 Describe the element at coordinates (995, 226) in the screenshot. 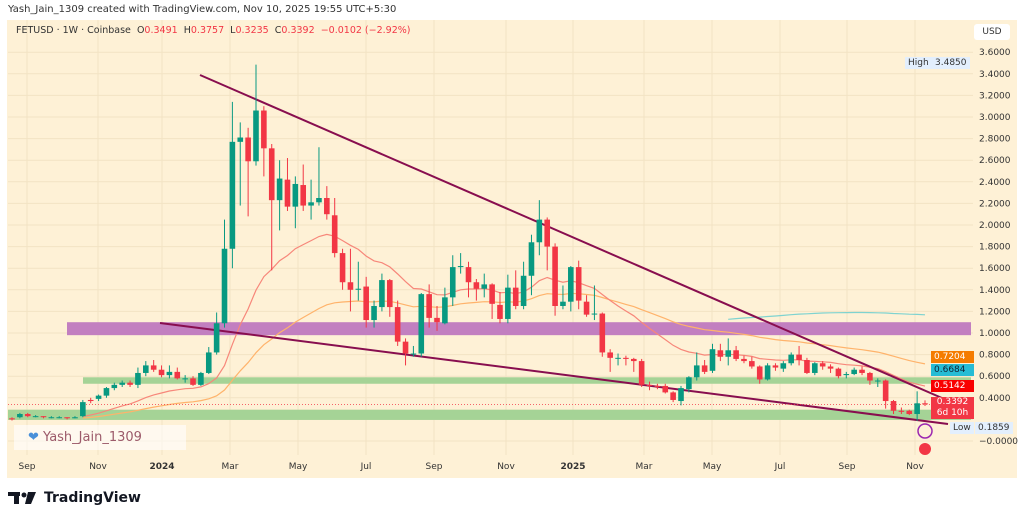

I see `price-tick-label: 2.0000` at that location.